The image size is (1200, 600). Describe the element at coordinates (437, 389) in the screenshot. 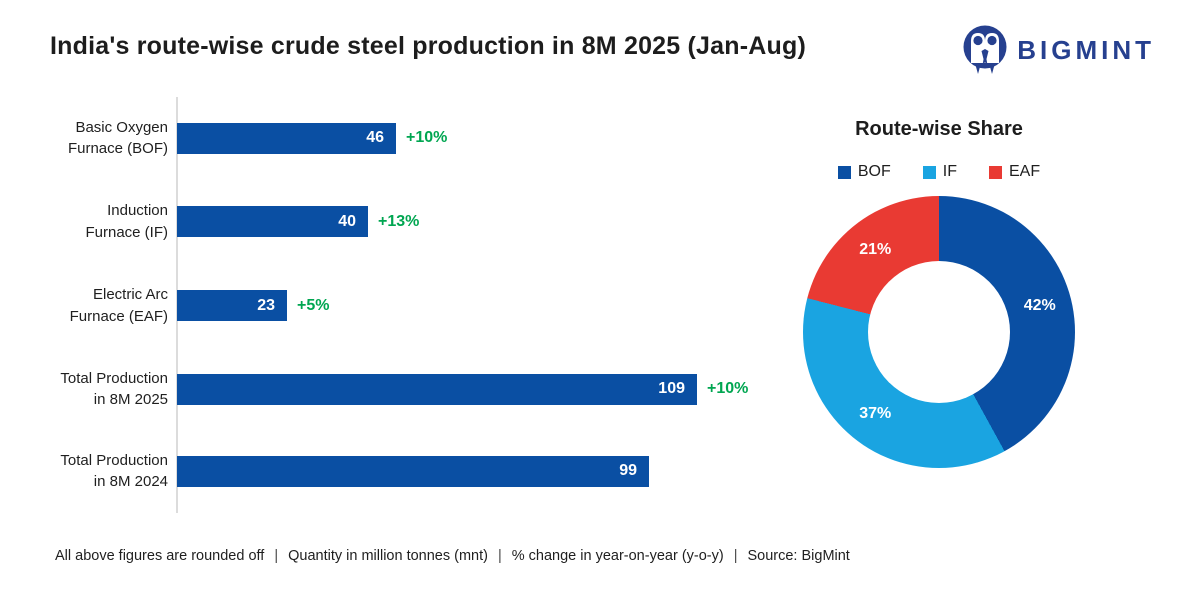

I see `bar: 109` at that location.